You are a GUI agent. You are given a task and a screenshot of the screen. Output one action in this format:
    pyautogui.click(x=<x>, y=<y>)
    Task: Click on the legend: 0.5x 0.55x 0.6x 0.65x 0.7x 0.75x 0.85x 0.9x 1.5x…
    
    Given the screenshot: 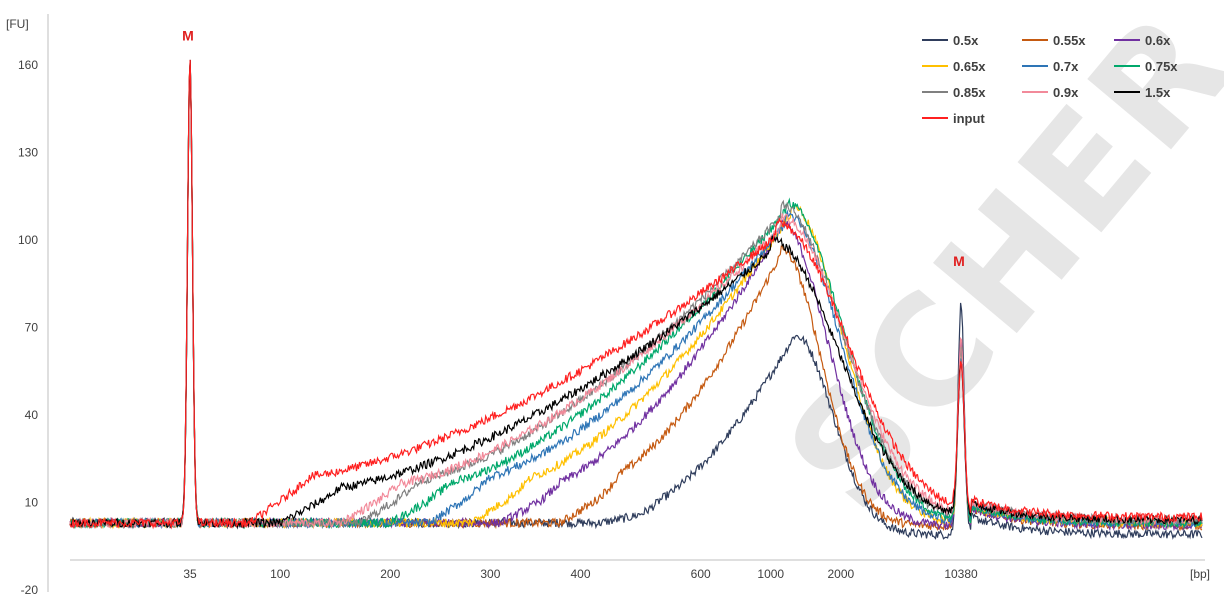 What is the action you would take?
    pyautogui.click(x=1050, y=79)
    